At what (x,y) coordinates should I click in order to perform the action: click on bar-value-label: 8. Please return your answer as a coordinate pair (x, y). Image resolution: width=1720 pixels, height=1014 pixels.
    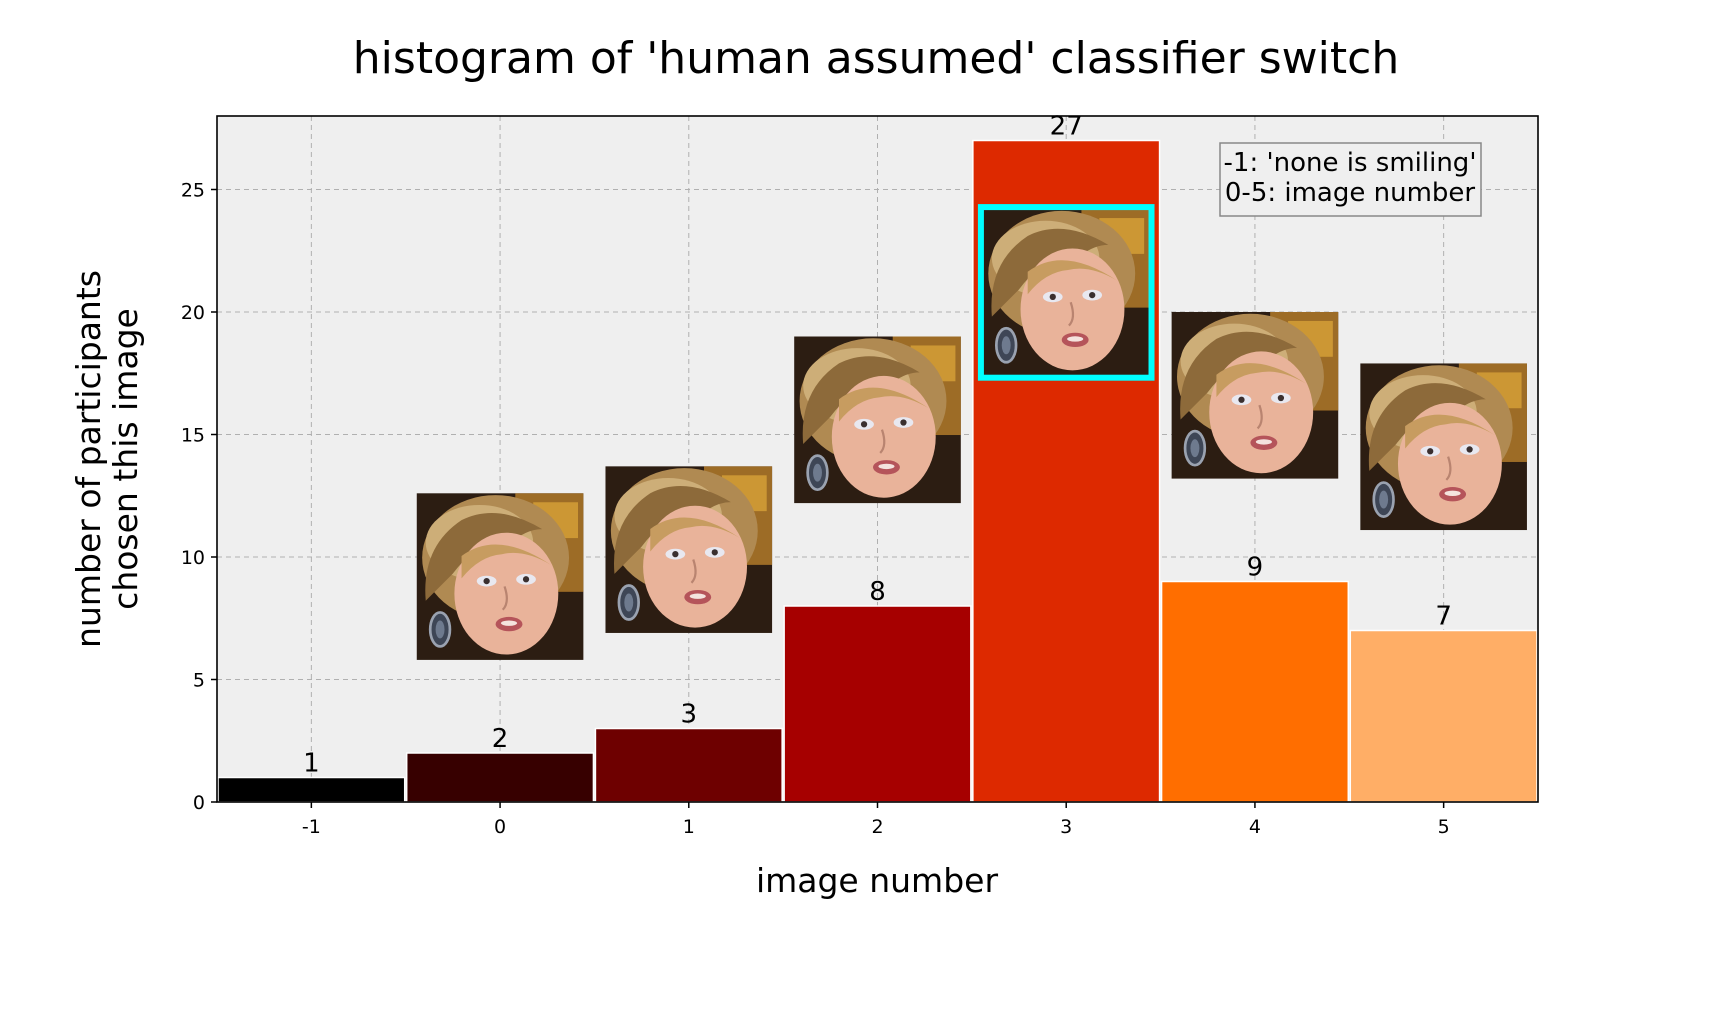
    Looking at the image, I should click on (877, 592).